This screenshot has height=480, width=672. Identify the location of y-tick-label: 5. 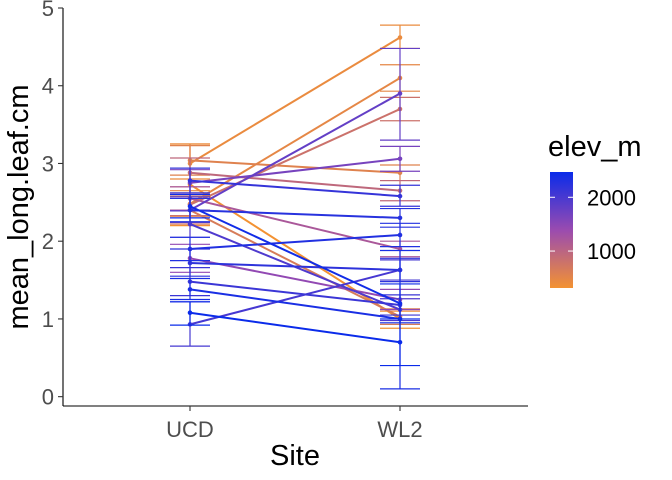
(48, 10).